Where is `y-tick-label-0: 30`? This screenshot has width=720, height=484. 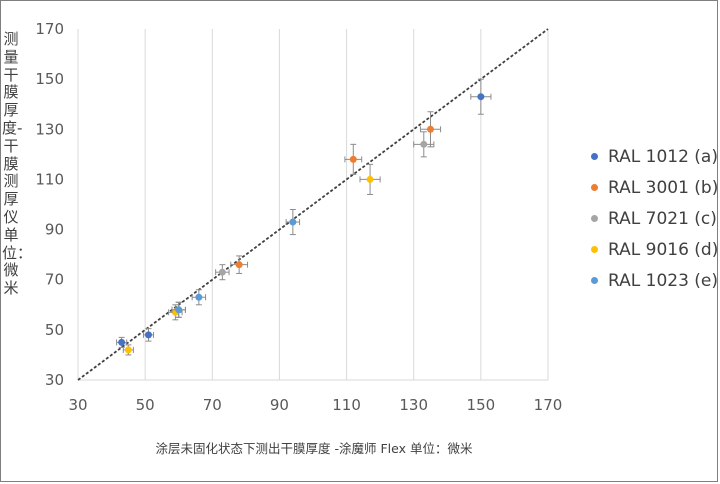
y-tick-label-0: 30 is located at coordinates (54, 380).